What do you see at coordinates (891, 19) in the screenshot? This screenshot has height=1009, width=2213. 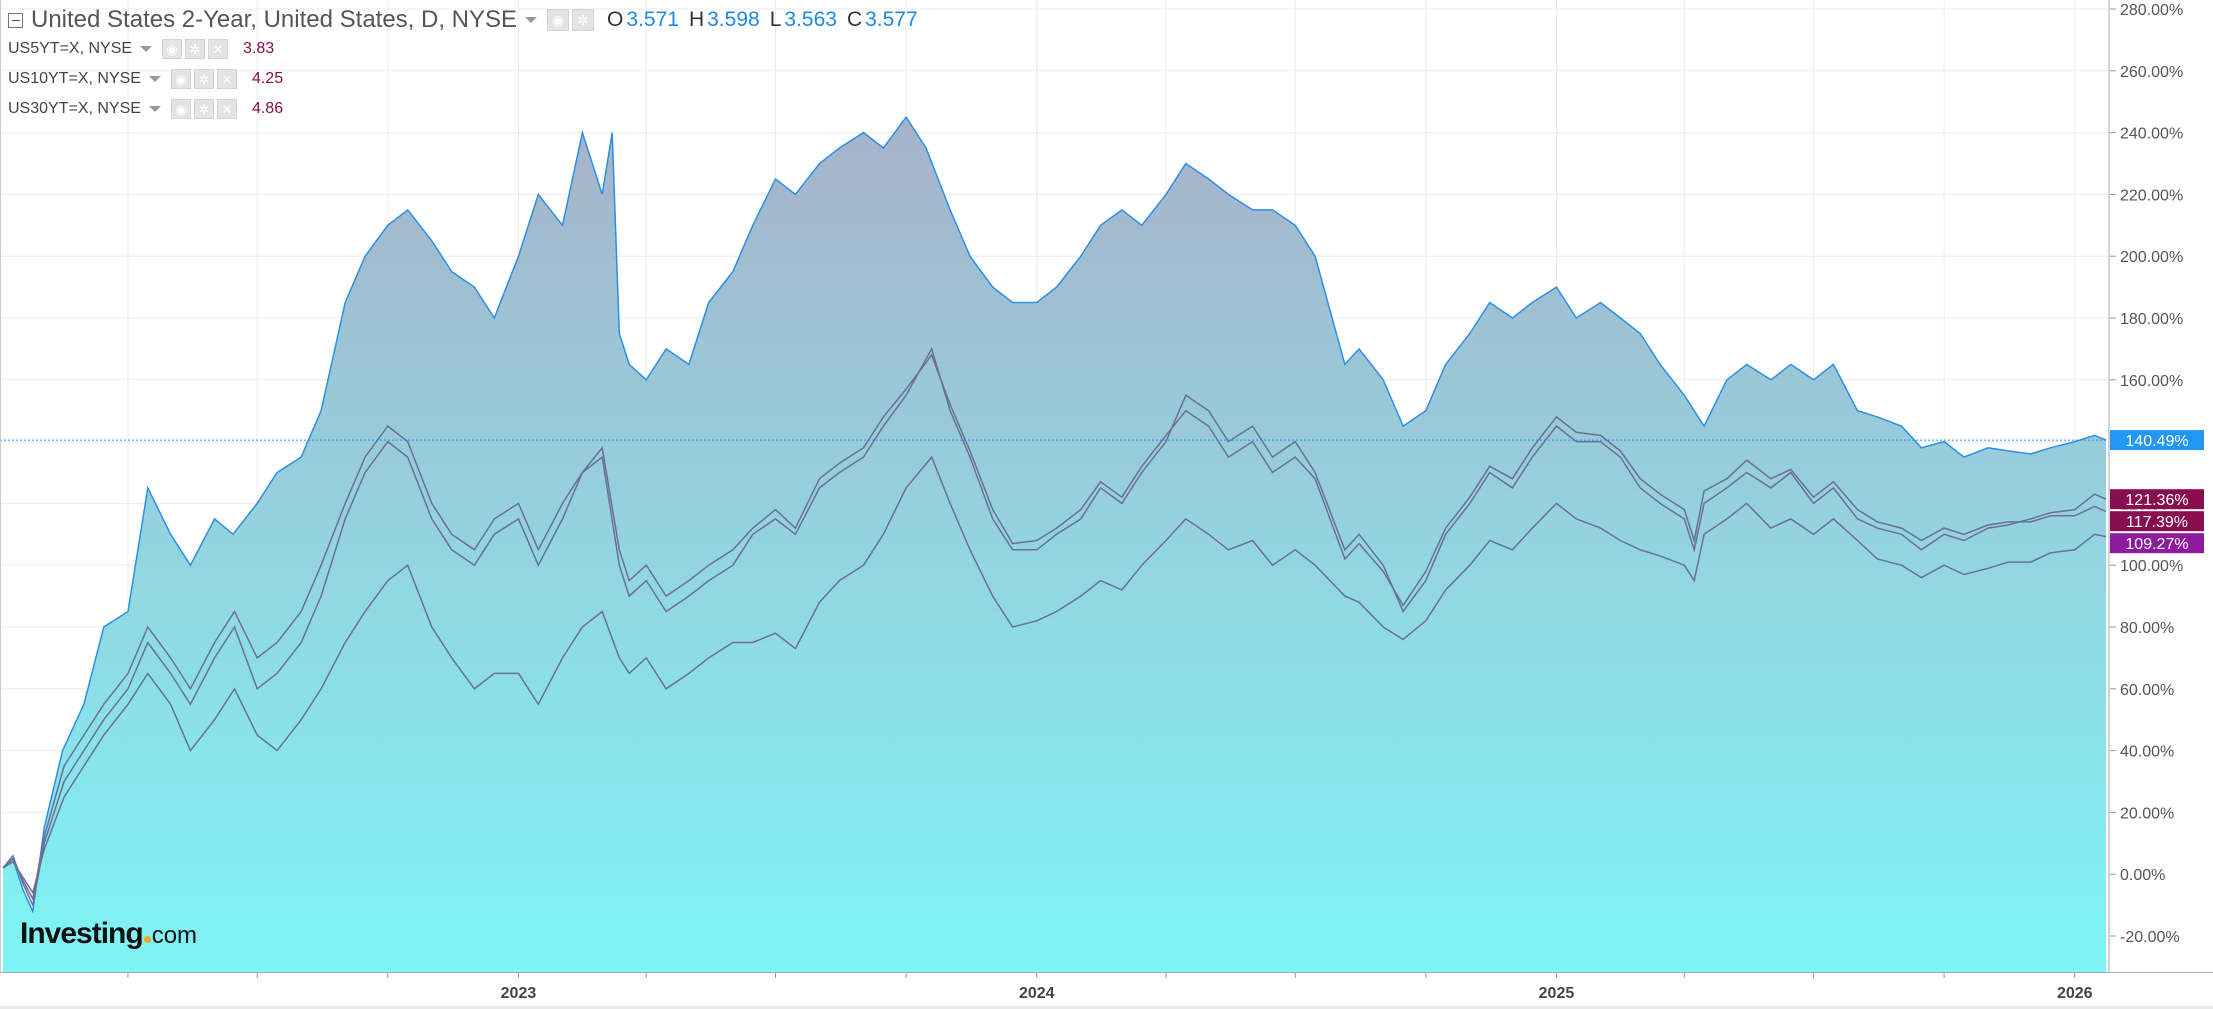 I see `ohlc-close-value: 3.577` at bounding box center [891, 19].